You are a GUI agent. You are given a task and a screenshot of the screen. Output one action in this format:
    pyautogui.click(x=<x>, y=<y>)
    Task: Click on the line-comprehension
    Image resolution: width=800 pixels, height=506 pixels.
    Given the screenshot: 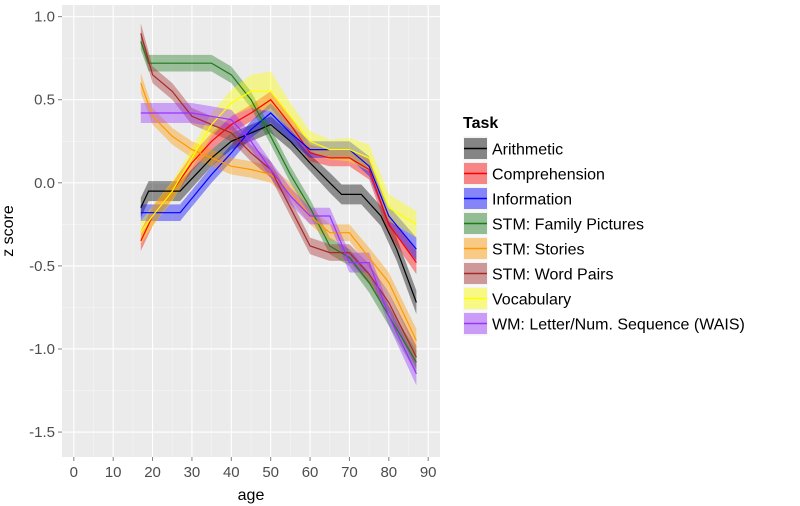 What is the action you would take?
    pyautogui.click(x=278, y=180)
    